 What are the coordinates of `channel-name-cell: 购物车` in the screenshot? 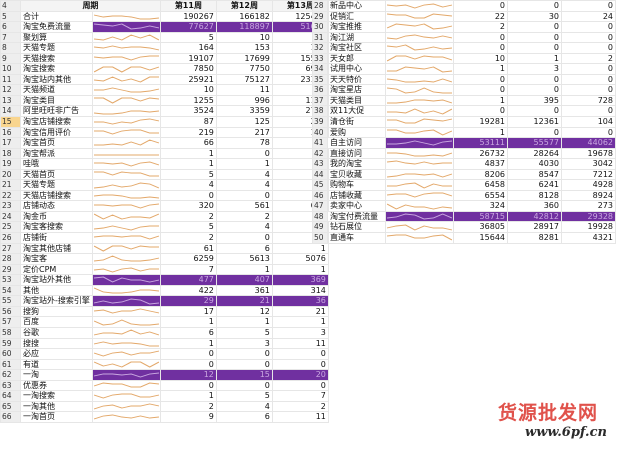 It's located at (356, 185).